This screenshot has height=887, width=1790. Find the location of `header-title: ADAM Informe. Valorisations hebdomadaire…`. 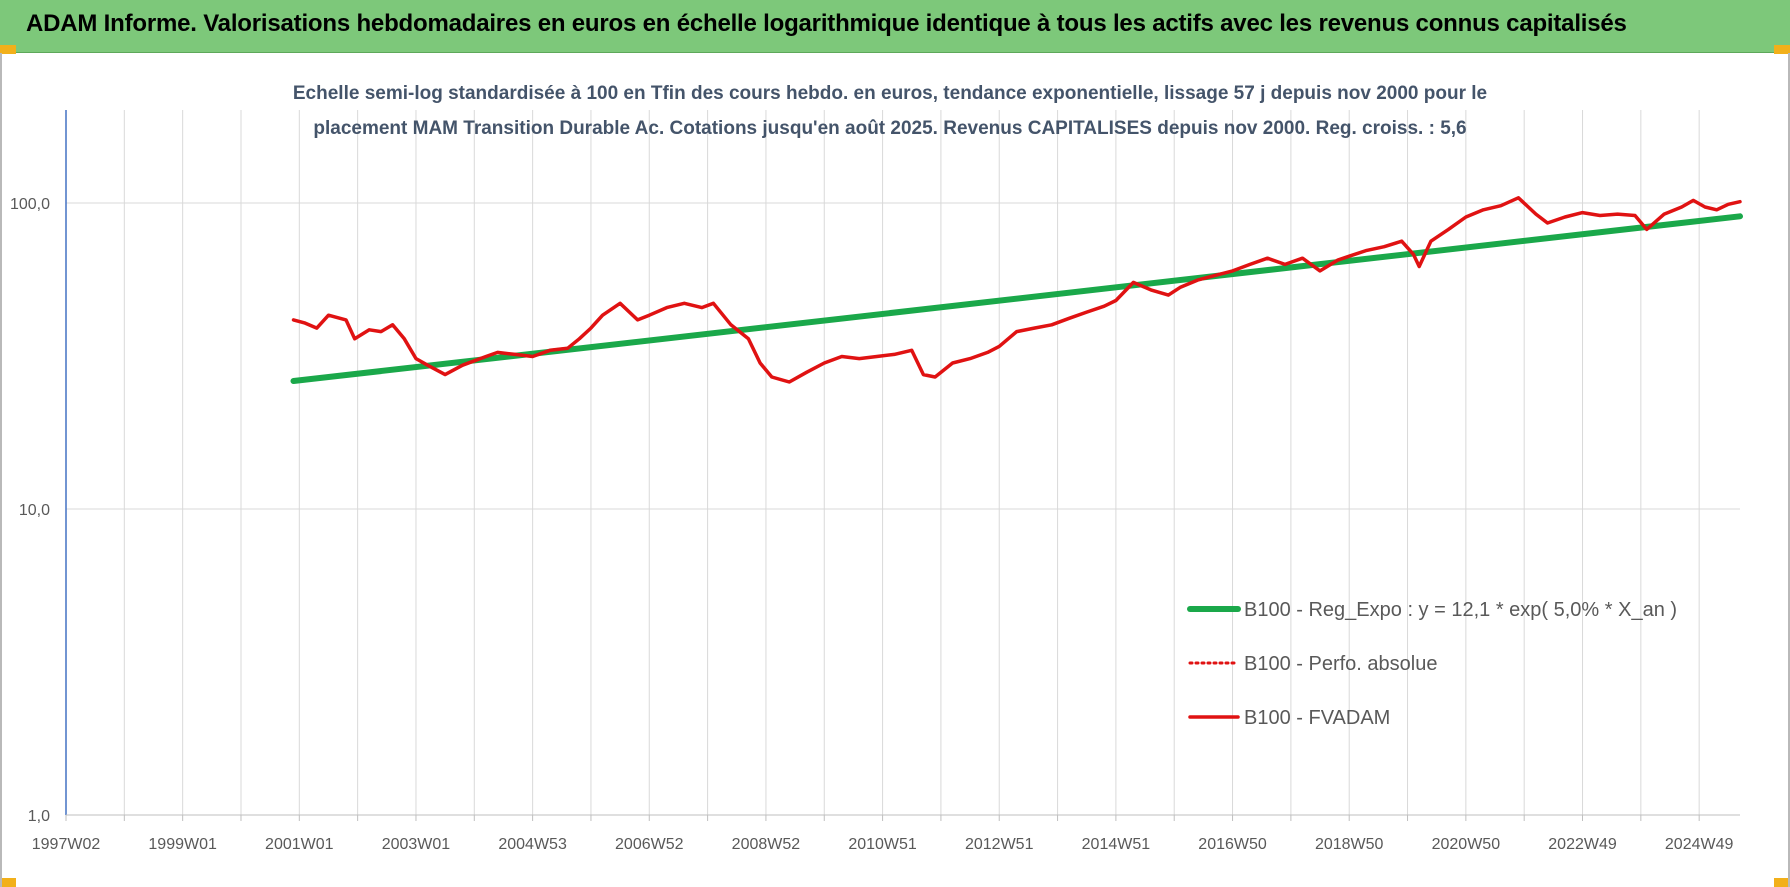

header-title: ADAM Informe. Valorisations hebdomadaire… is located at coordinates (826, 23).